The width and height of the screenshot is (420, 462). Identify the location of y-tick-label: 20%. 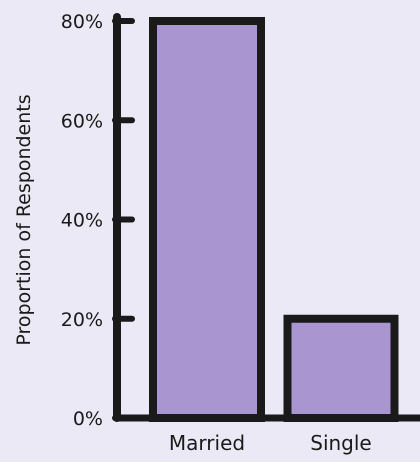
(82, 320).